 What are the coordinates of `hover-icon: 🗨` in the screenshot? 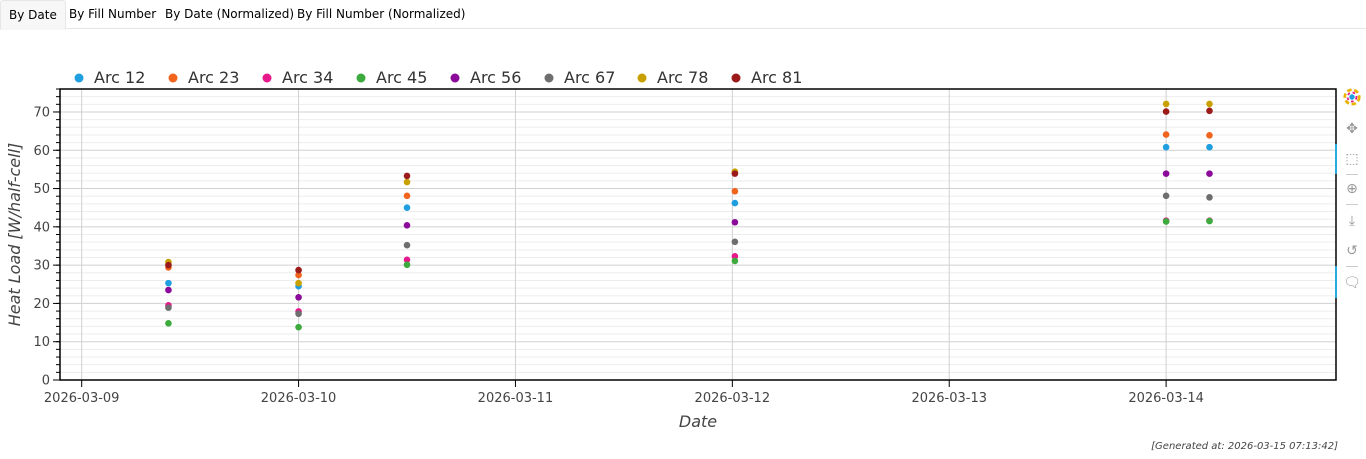 It's located at (1352, 283).